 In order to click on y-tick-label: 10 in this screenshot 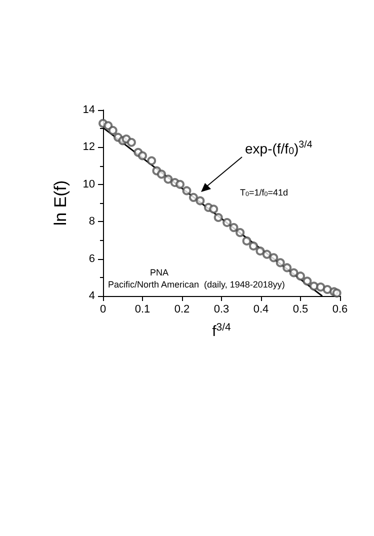, I will do `click(88, 184)`.